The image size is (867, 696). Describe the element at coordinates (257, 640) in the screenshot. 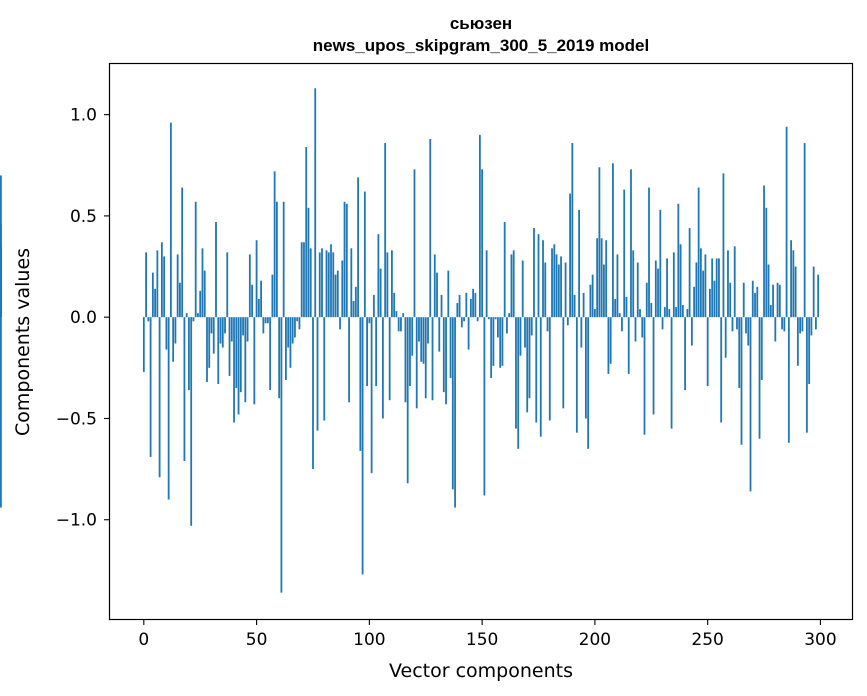

I see `x-tick-label: 50` at that location.